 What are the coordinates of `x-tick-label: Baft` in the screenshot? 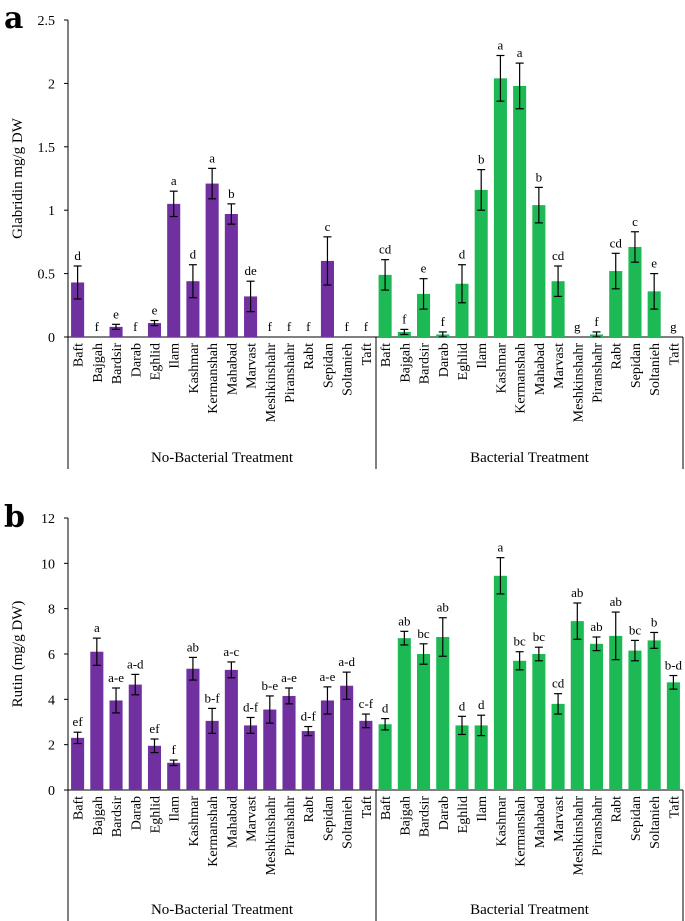 It's located at (386, 355).